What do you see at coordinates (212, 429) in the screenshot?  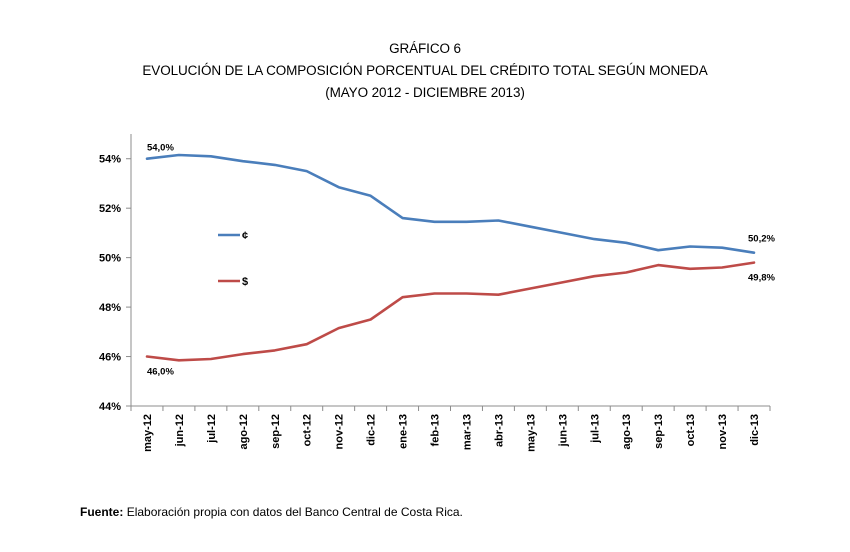 I see `x-tick-label: jul-12` at bounding box center [212, 429].